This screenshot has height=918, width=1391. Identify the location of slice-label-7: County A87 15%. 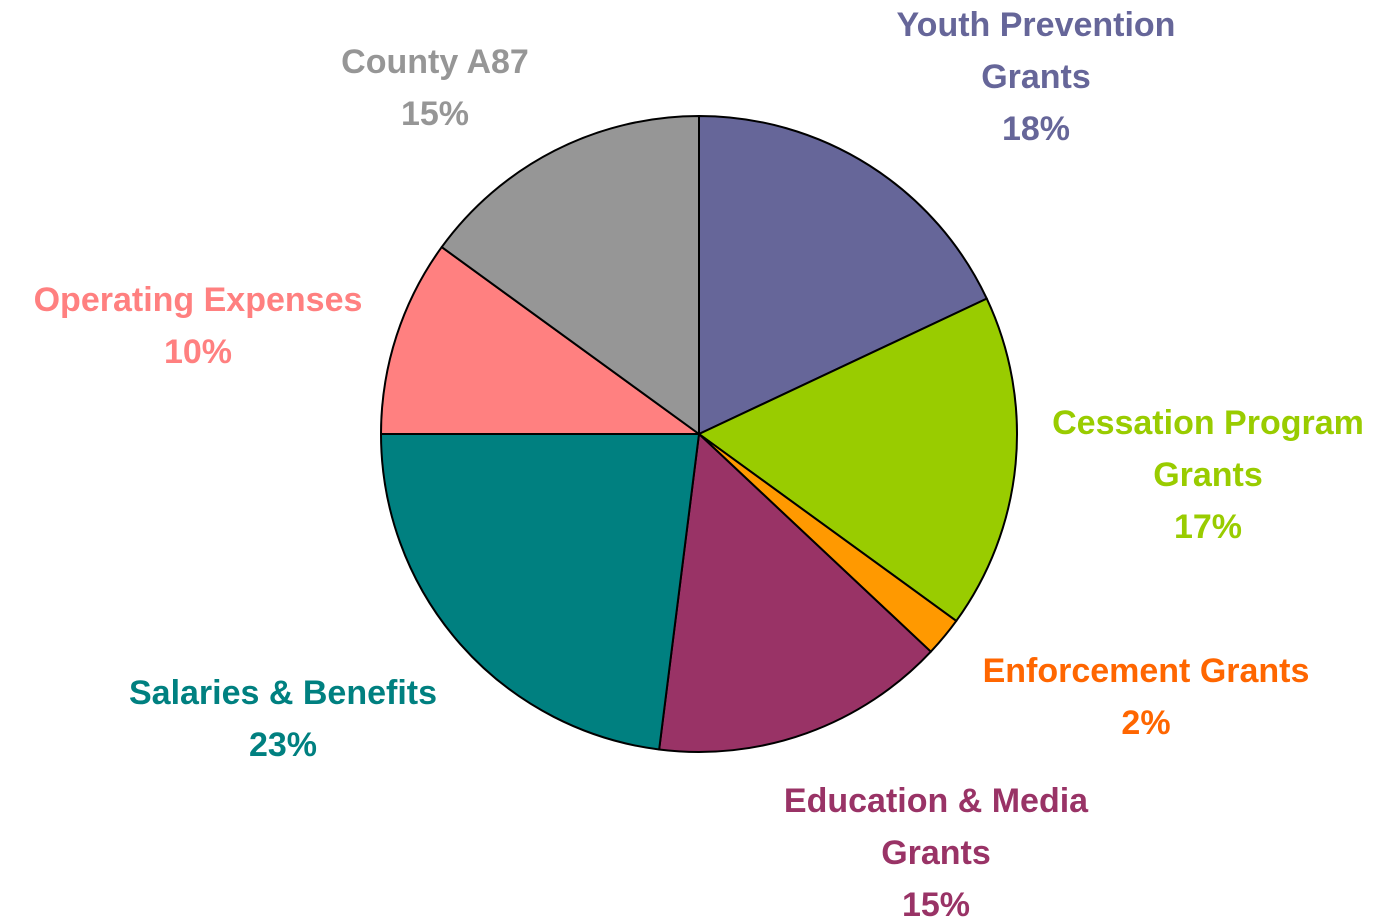
(435, 88).